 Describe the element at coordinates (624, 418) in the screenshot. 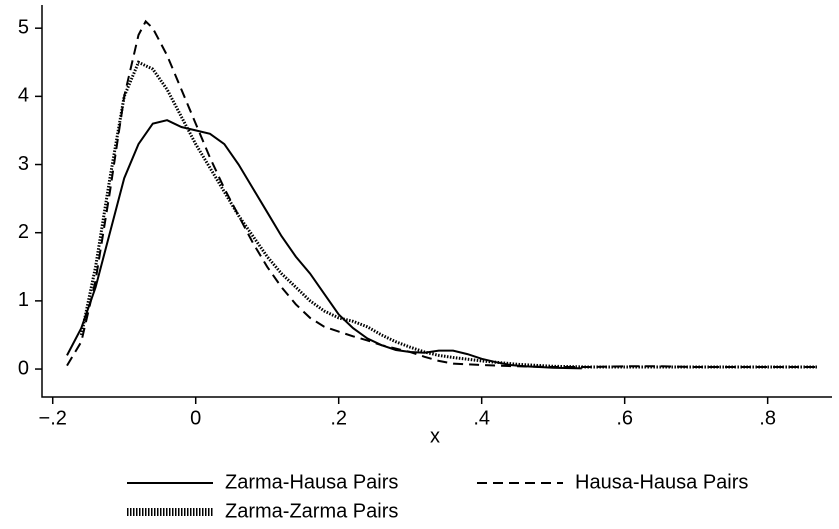

I see `x-tick-label: .6` at that location.